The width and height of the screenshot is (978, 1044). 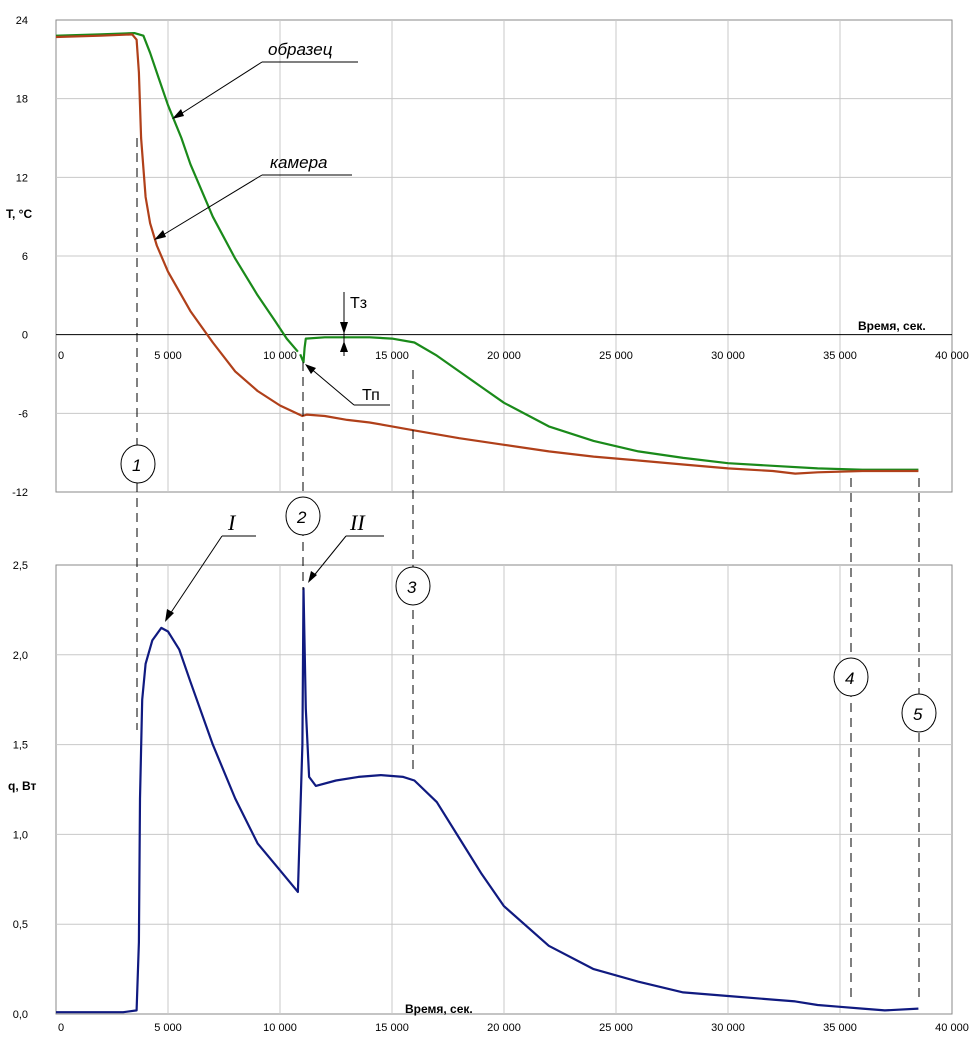 I want to click on peak1-leader-line, so click(x=195, y=576).